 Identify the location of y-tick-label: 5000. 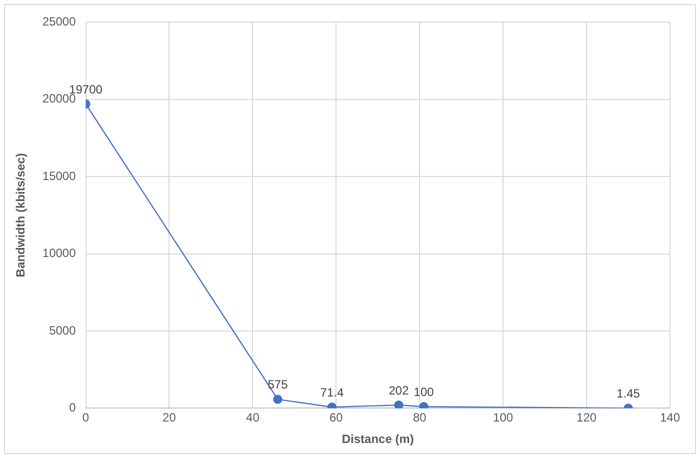
(62, 330).